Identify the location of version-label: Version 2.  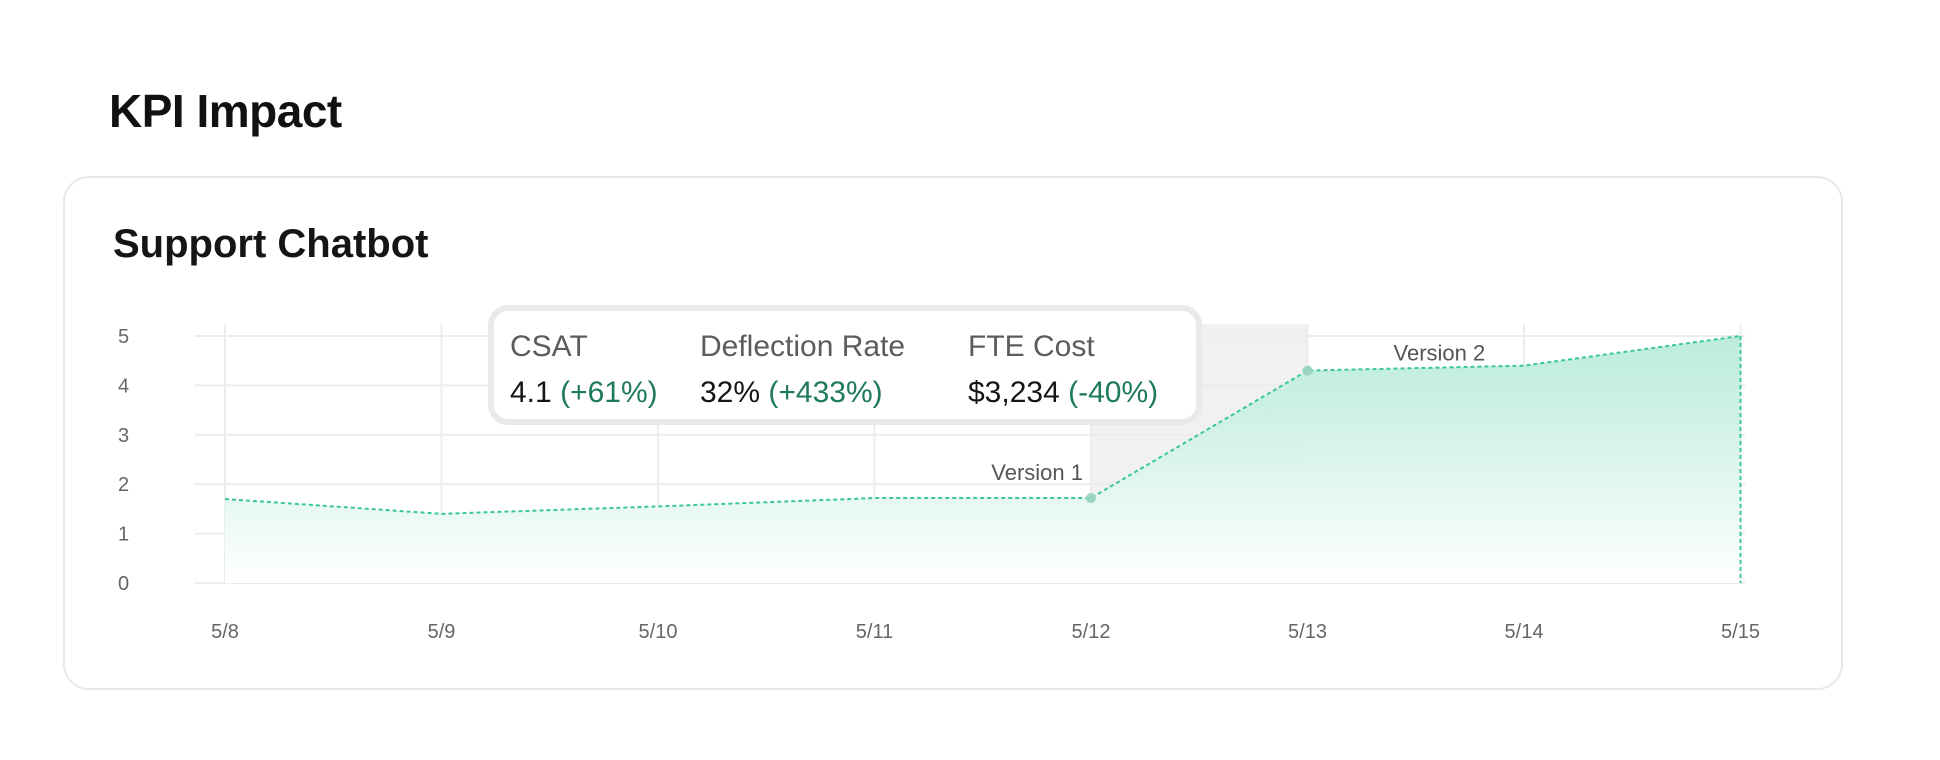
(1440, 353).